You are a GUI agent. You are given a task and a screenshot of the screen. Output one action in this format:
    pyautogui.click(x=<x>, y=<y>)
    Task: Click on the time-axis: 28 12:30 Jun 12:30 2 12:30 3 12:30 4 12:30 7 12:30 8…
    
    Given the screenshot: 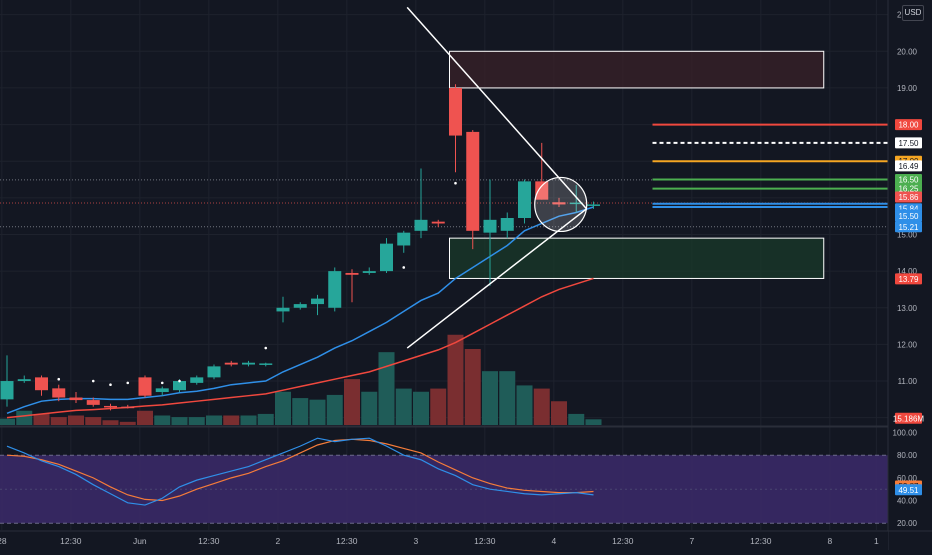 What is the action you would take?
    pyautogui.click(x=466, y=540)
    